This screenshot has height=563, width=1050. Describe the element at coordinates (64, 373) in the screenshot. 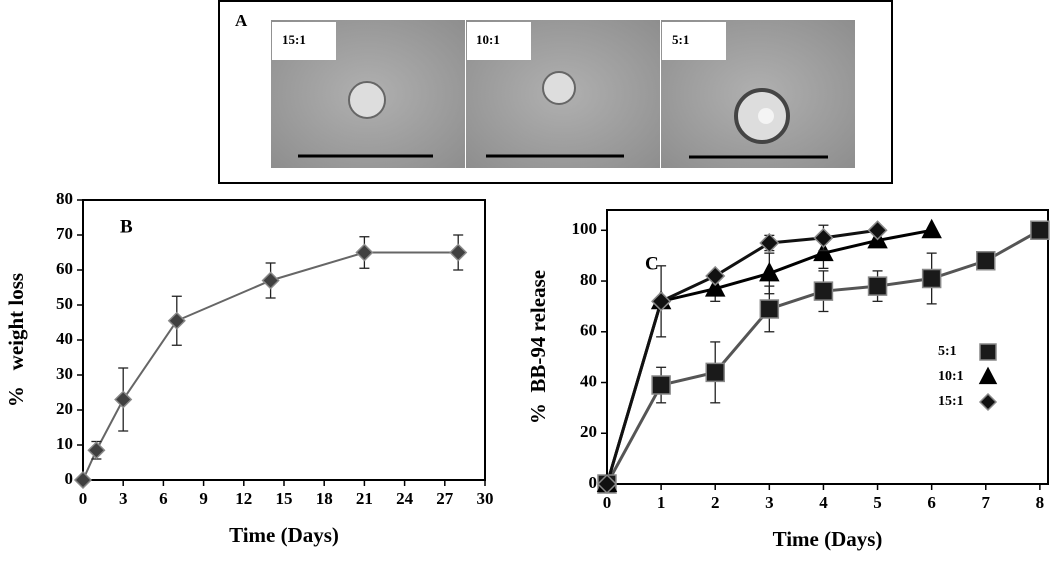

I see `y-tick-label: 30` at that location.